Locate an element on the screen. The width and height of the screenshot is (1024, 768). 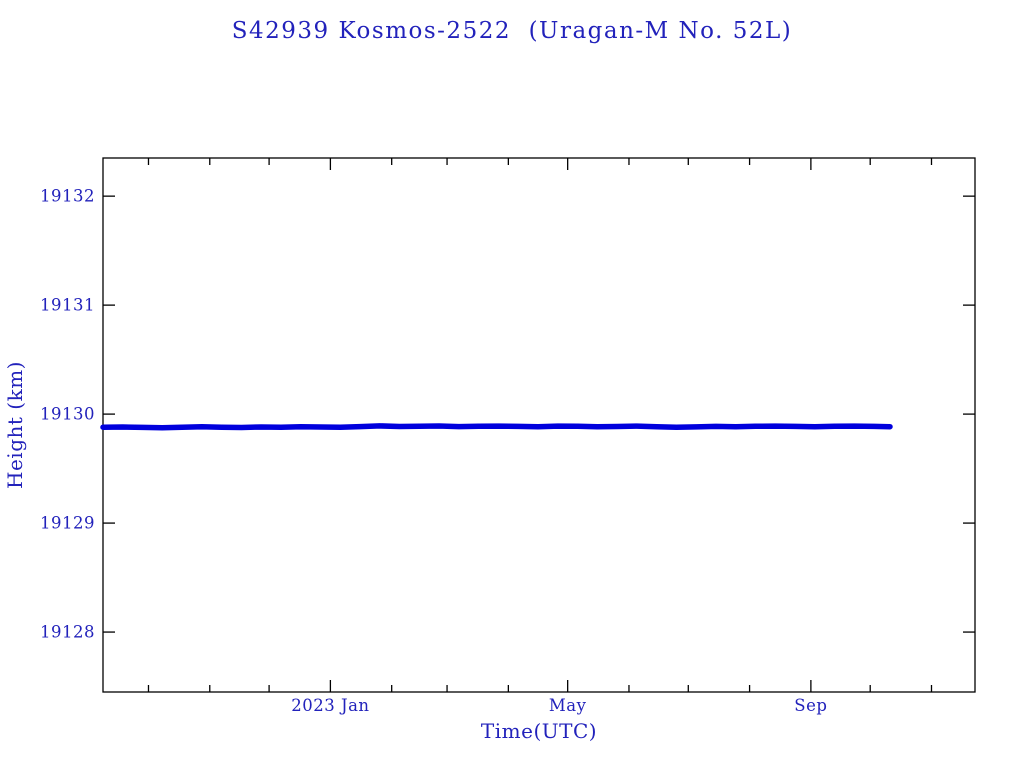
x-tick-label: 2023 Jan is located at coordinates (330, 705).